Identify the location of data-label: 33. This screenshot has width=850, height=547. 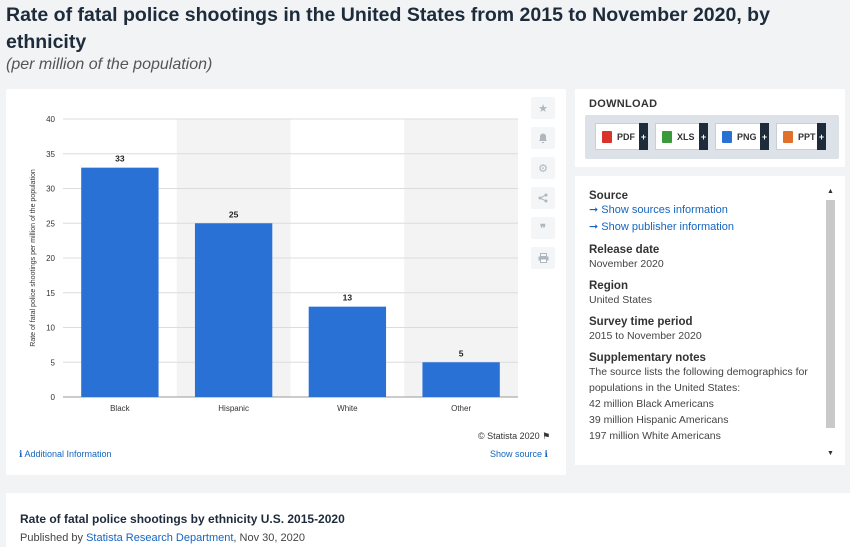
(120, 159).